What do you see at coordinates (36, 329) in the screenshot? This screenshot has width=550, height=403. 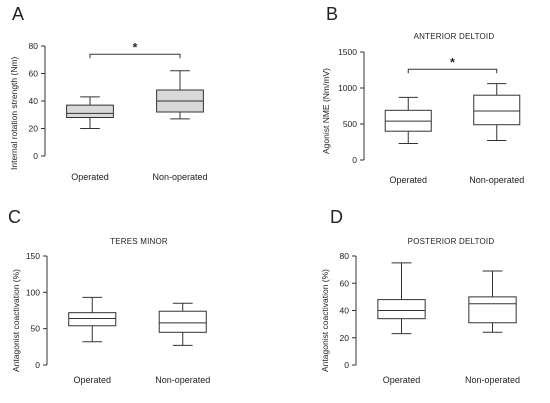 I see `y-tick-label: 50` at bounding box center [36, 329].